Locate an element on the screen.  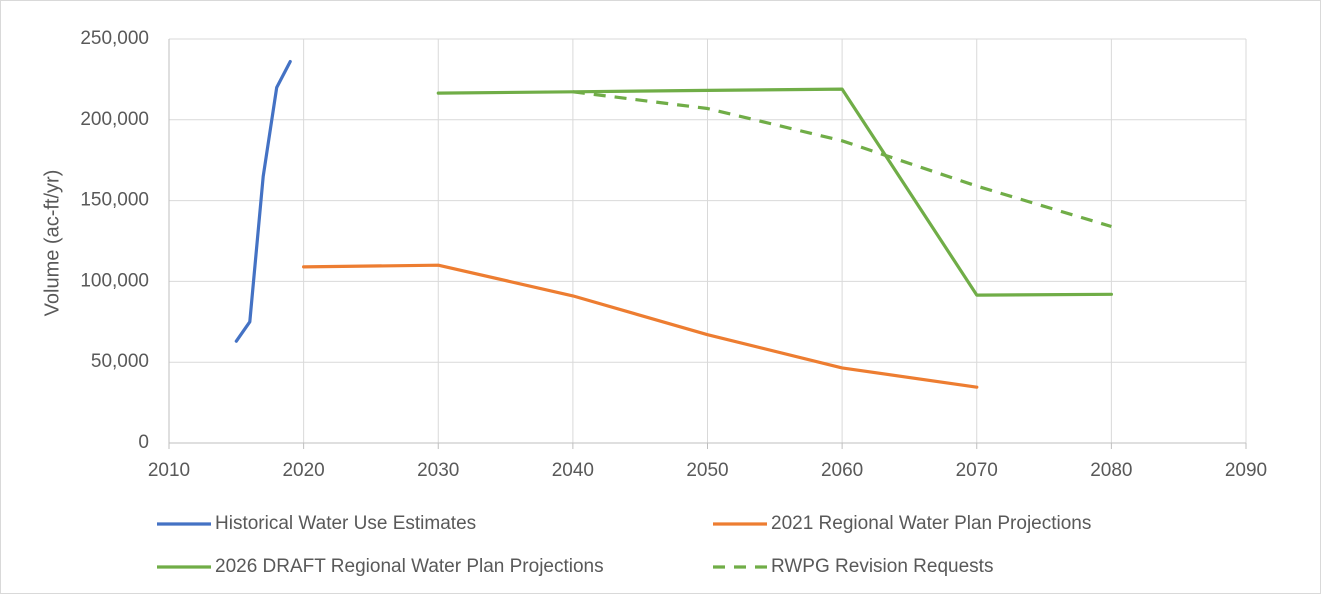
x-tick-label: 2070 is located at coordinates (977, 470).